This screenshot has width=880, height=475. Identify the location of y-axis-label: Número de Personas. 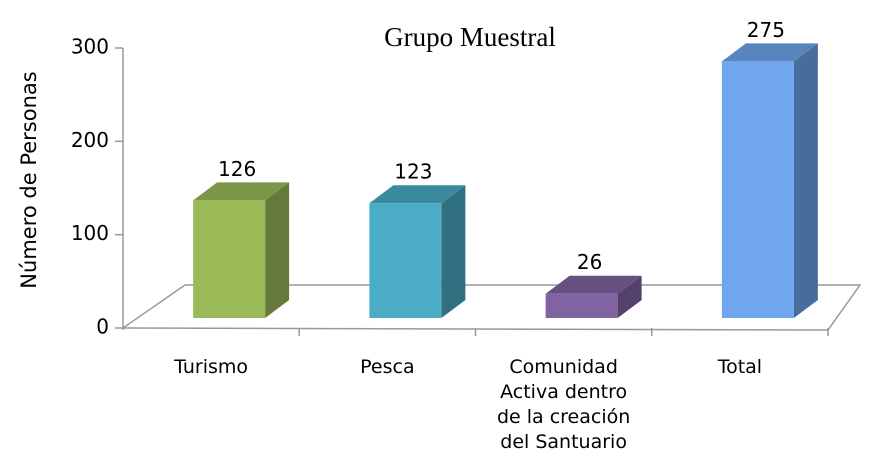
(29, 179).